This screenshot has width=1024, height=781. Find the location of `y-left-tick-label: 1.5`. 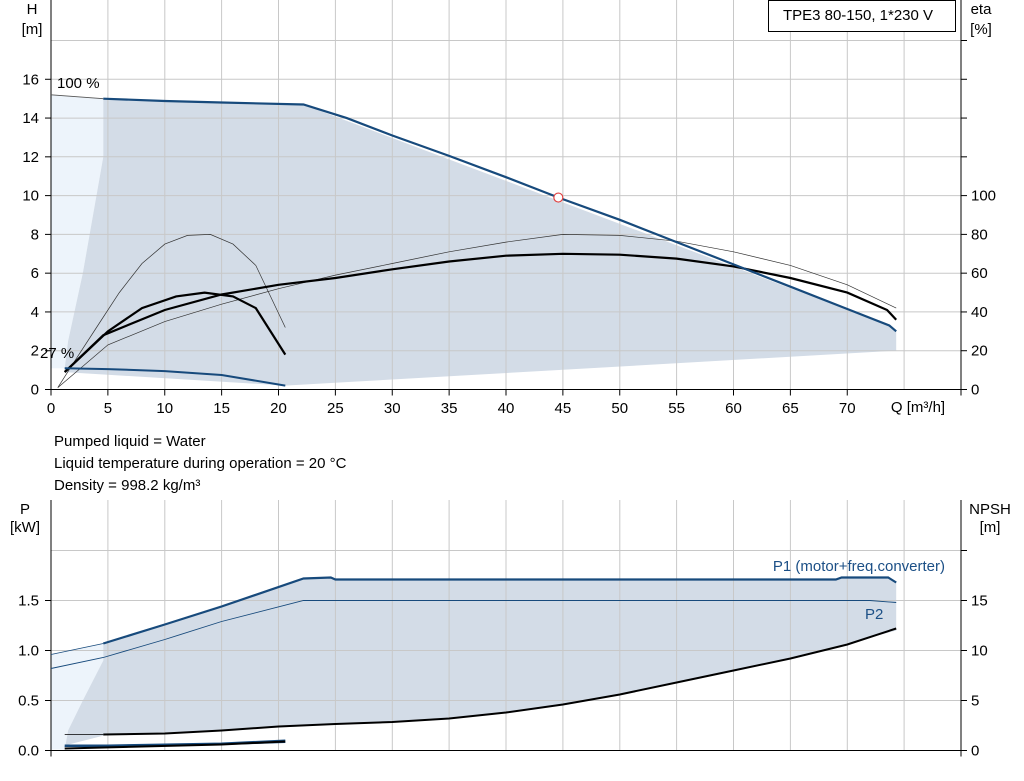

y-left-tick-label: 1.5 is located at coordinates (28, 601).